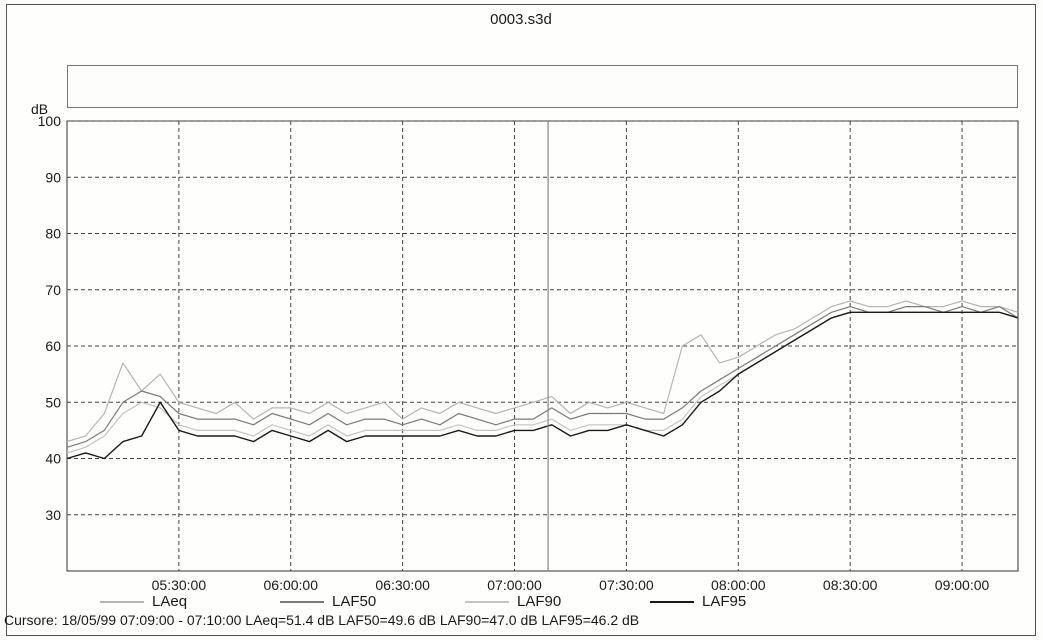 Image resolution: width=1043 pixels, height=640 pixels. Describe the element at coordinates (962, 585) in the screenshot. I see `x-tick-label: 09:00:00` at that location.